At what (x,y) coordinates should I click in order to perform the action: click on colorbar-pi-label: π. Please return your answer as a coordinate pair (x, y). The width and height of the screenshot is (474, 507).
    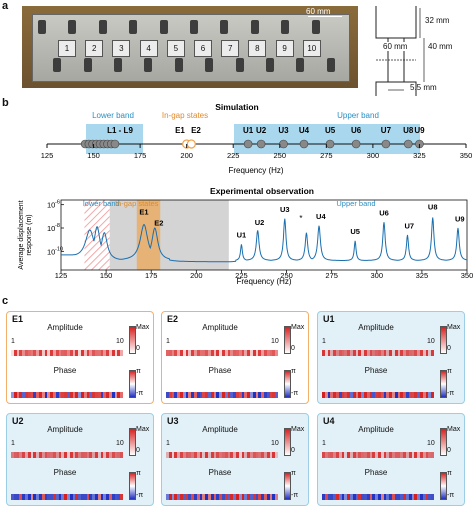
    Looking at the image, I should click on (293, 371).